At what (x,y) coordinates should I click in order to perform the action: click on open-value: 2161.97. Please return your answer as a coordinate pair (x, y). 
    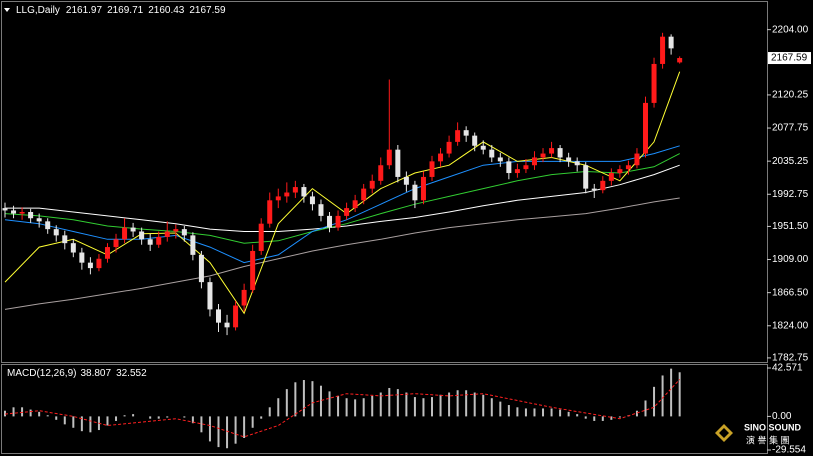
    Looking at the image, I should click on (84, 10).